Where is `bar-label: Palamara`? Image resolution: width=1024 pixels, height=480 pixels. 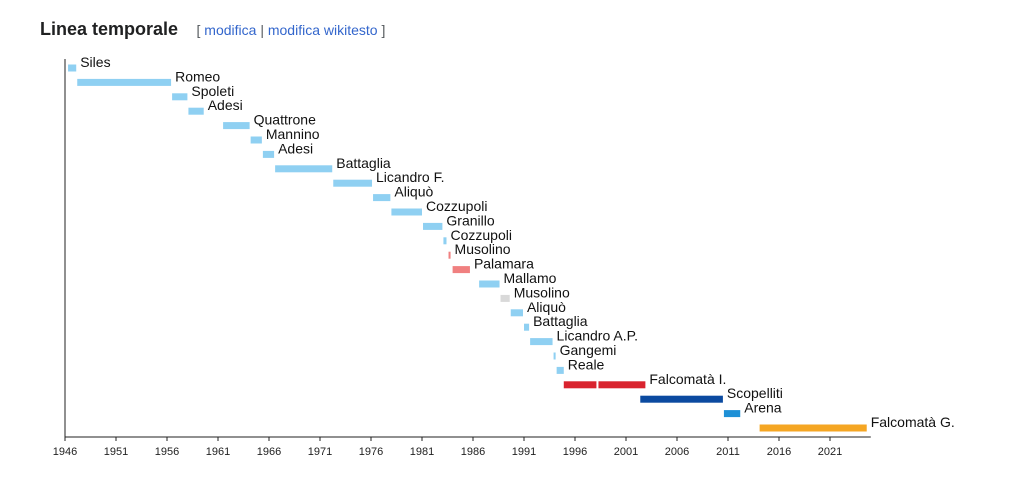 bar-label: Palamara is located at coordinates (504, 264).